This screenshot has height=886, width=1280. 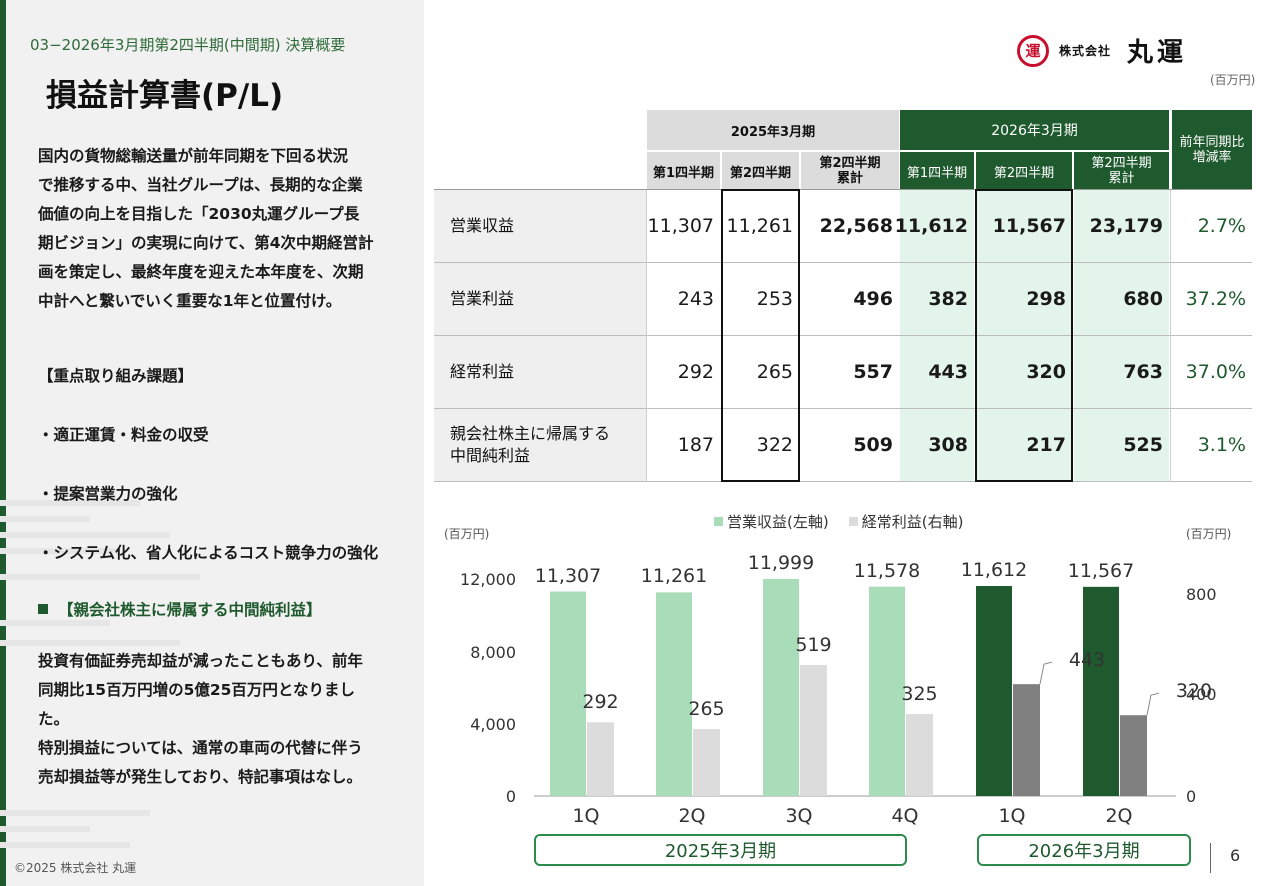 What do you see at coordinates (1215, 299) in the screenshot?
I see `table-cell-yoy: 37.2%` at bounding box center [1215, 299].